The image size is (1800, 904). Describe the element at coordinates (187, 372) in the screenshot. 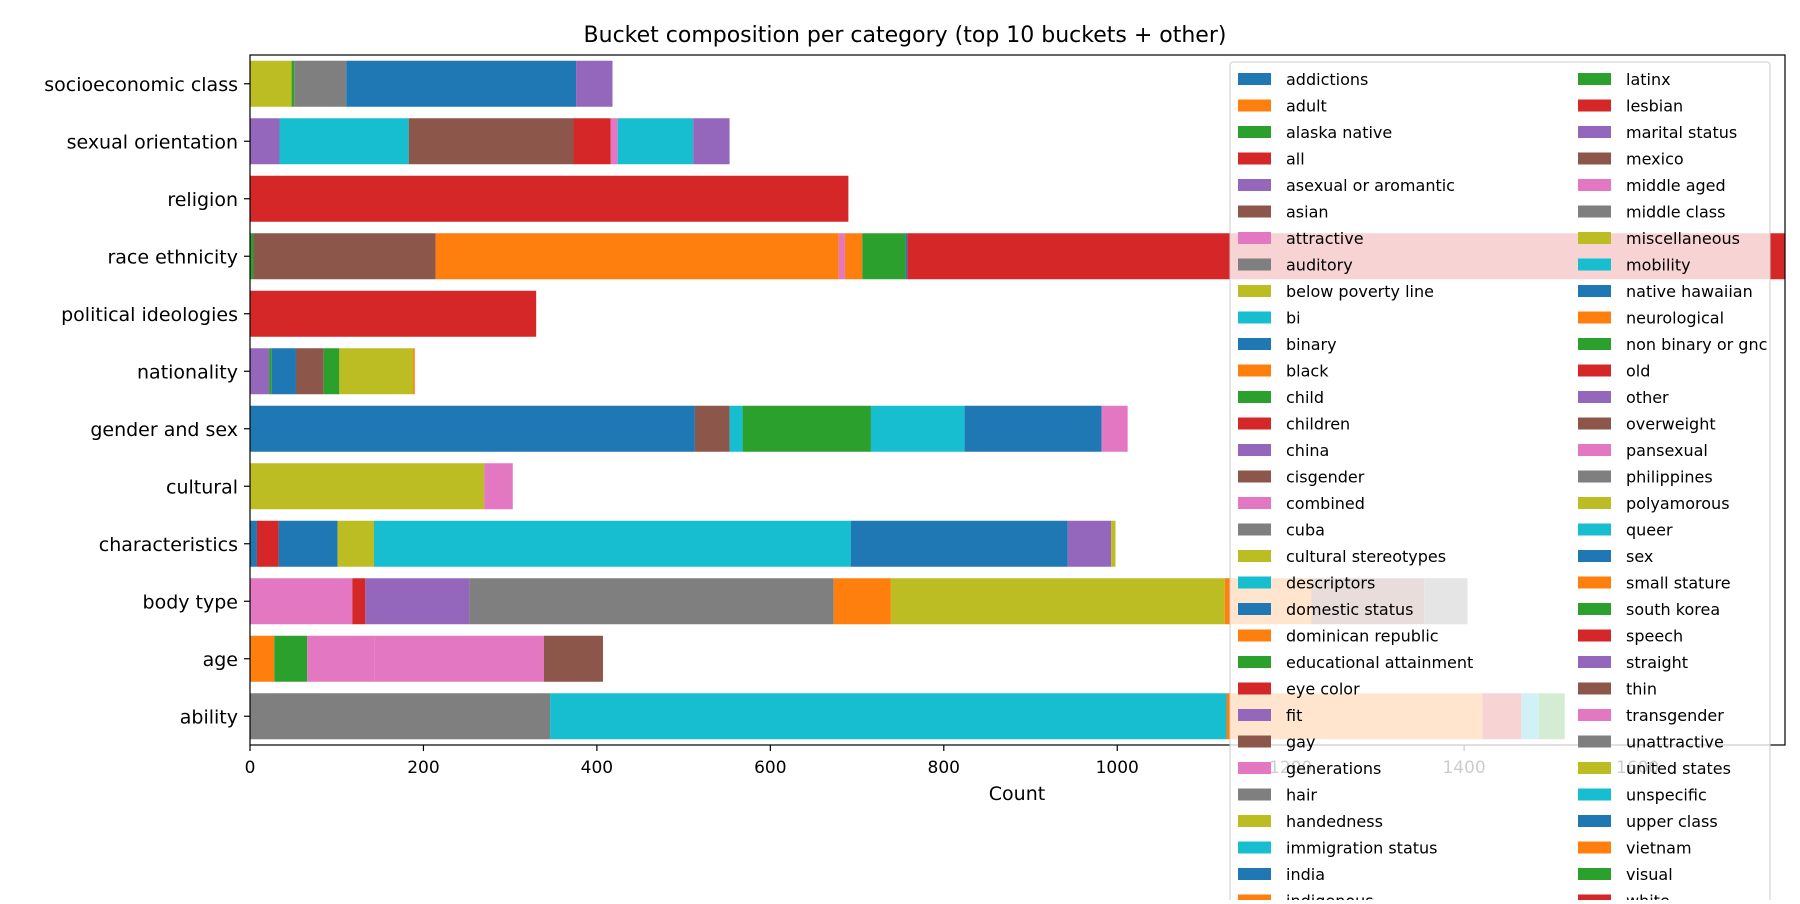

I see `y-tick-label: nationality` at that location.